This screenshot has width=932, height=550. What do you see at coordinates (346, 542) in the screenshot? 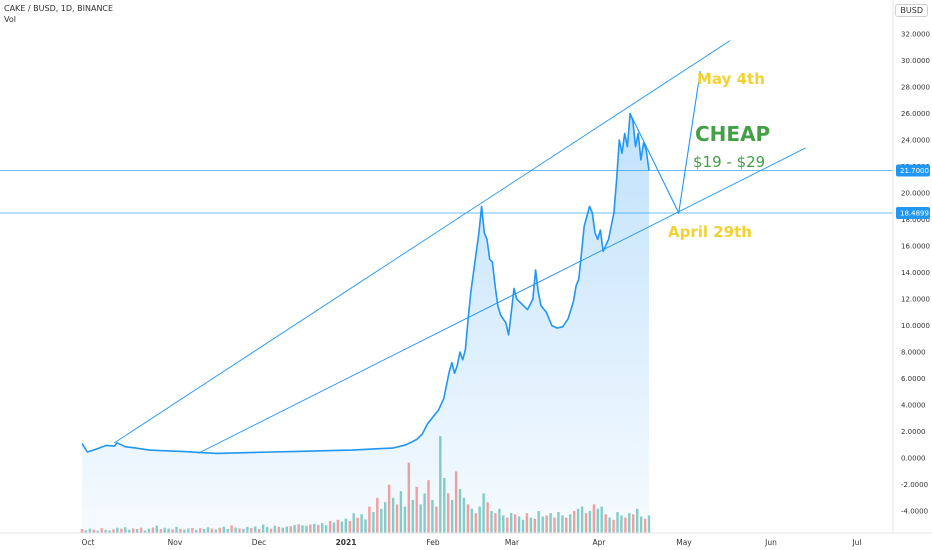
I see `time-axis-label: 2021` at bounding box center [346, 542].